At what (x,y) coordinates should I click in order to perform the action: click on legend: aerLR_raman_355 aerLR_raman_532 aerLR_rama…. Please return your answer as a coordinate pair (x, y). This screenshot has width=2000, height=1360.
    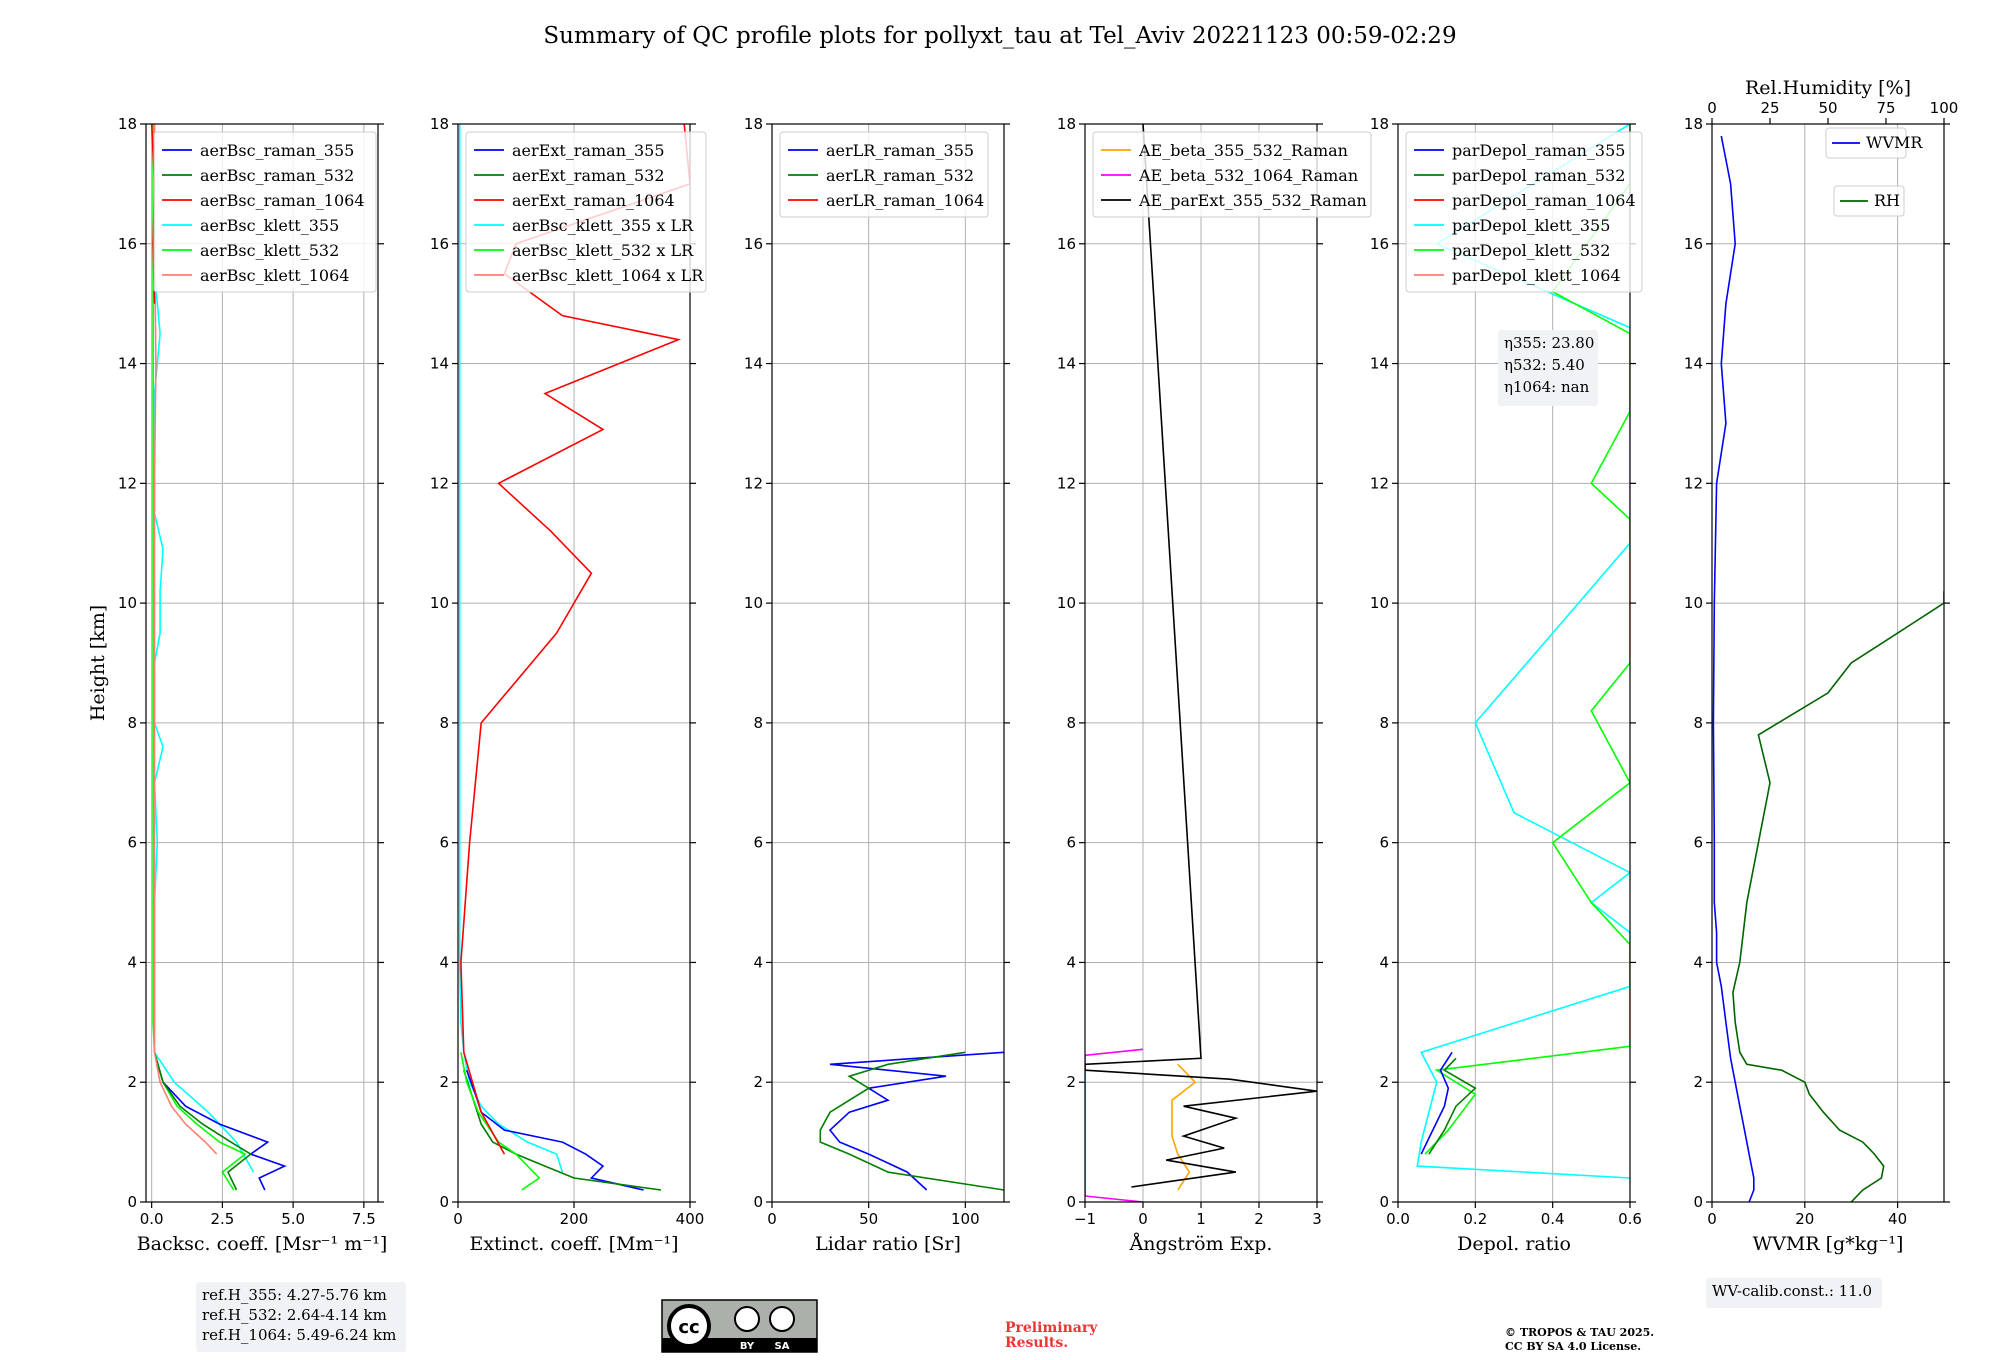
    Looking at the image, I should click on (884, 174).